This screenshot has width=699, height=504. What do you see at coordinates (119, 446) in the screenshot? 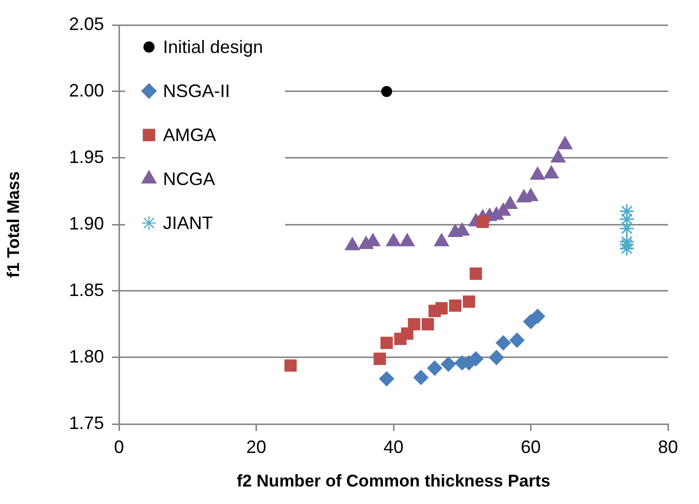
I see `x-tick-label: 0` at bounding box center [119, 446].